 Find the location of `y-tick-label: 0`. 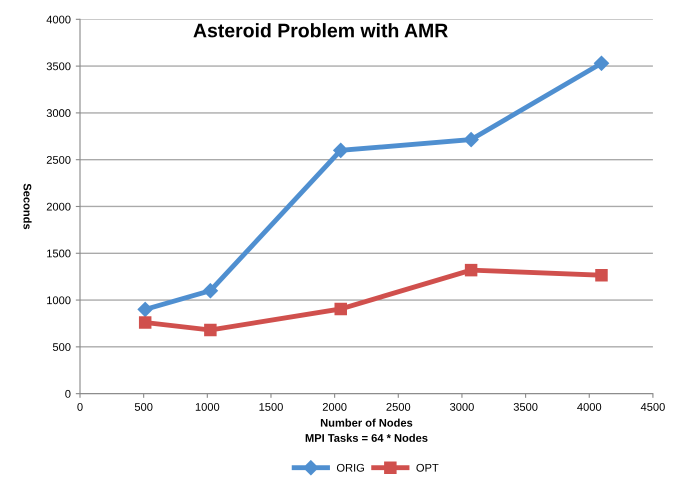

y-tick-label: 0 is located at coordinates (68, 394).